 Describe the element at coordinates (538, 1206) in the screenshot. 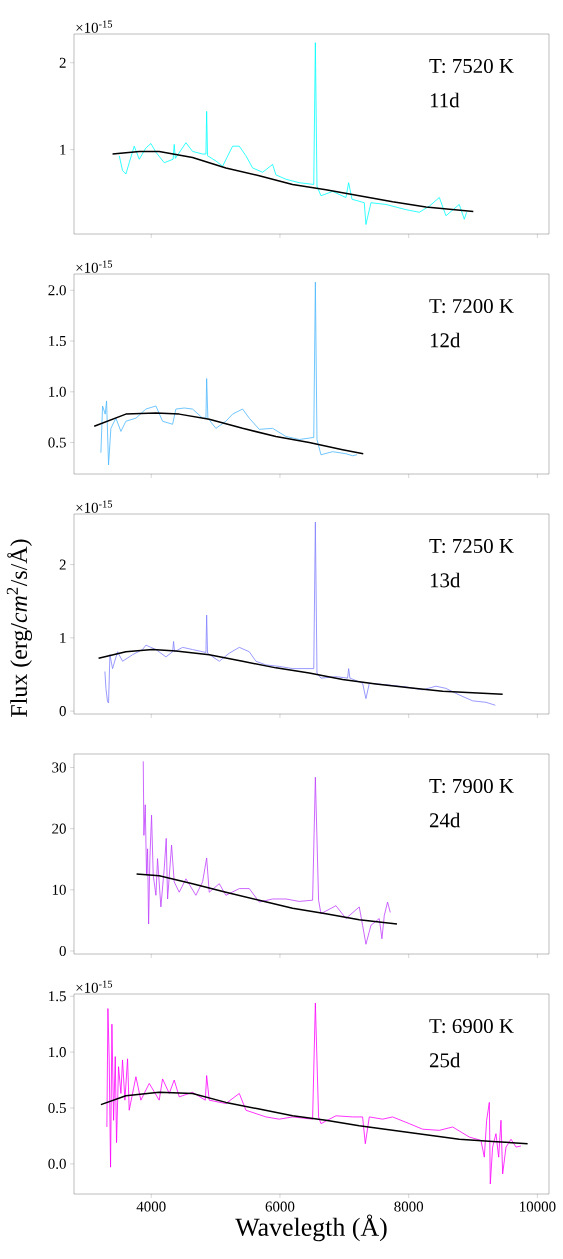

I see `x-tick-label: 10000` at that location.